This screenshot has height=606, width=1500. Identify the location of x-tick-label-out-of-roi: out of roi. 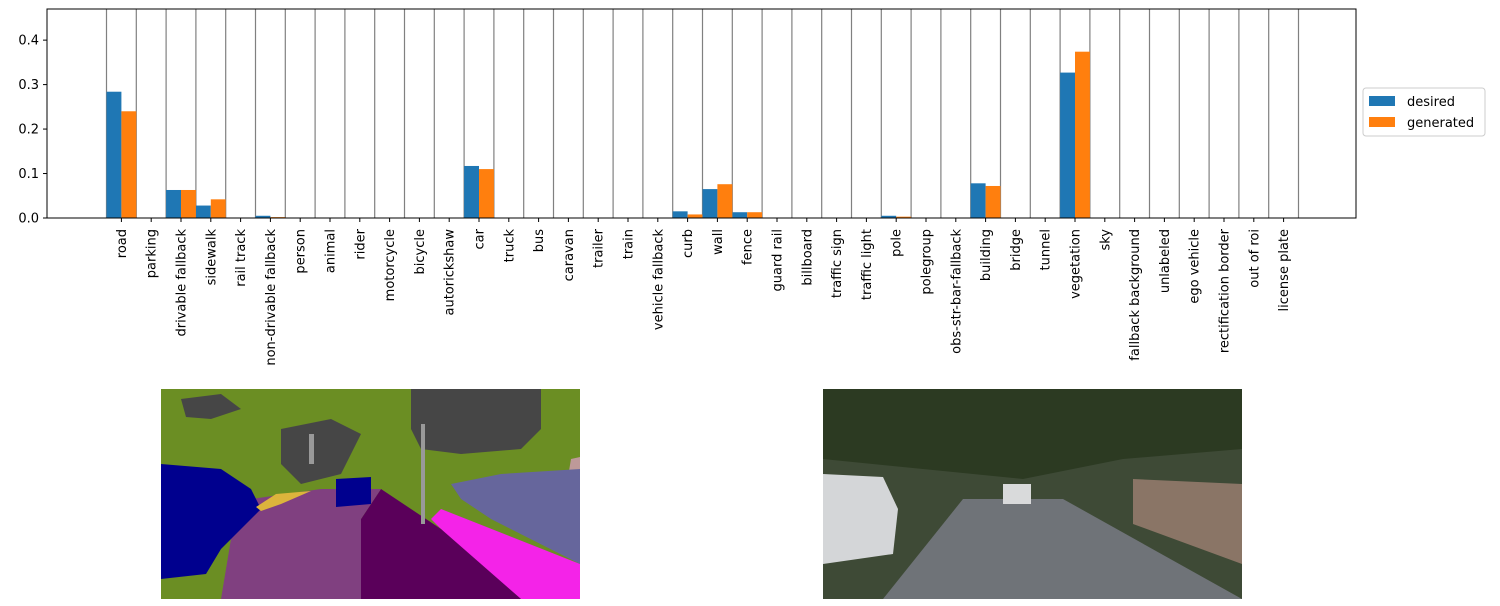
(1254, 258).